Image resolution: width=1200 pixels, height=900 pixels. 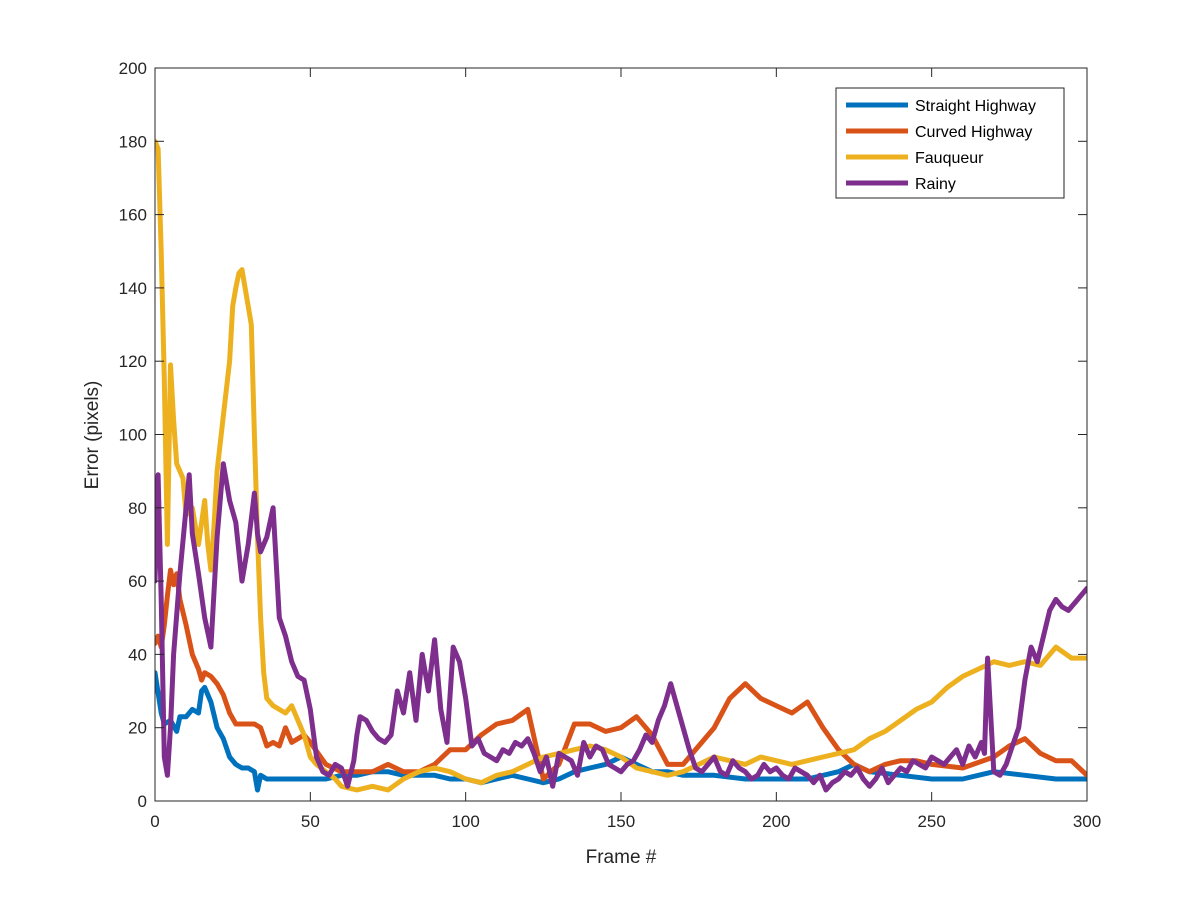 I want to click on legend-label: Fauqueur, so click(x=949, y=158).